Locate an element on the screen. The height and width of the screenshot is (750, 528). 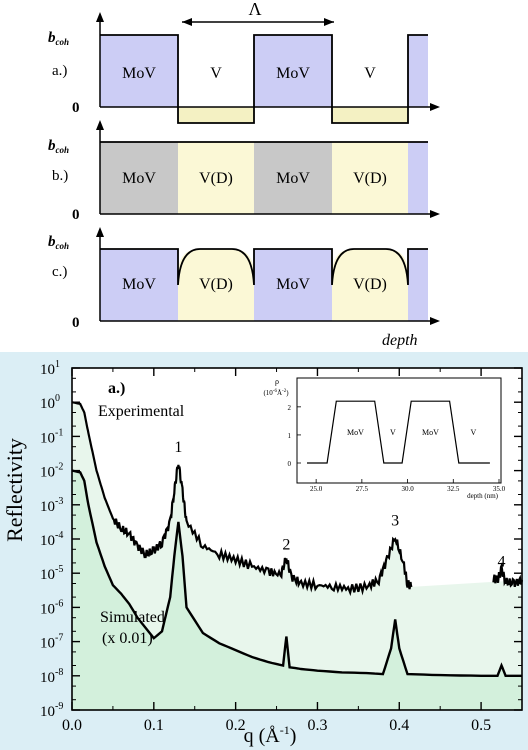
y-tick-label: 10⁻⁷ is located at coordinates (51, 642).